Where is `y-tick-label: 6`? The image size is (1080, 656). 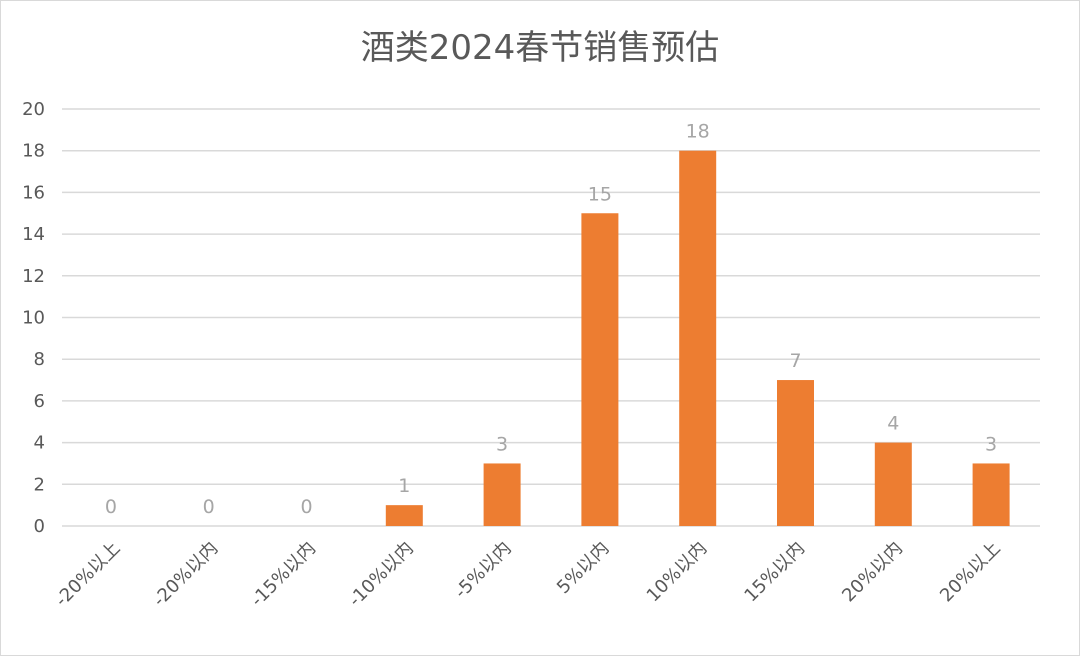 y-tick-label: 6 is located at coordinates (39, 401).